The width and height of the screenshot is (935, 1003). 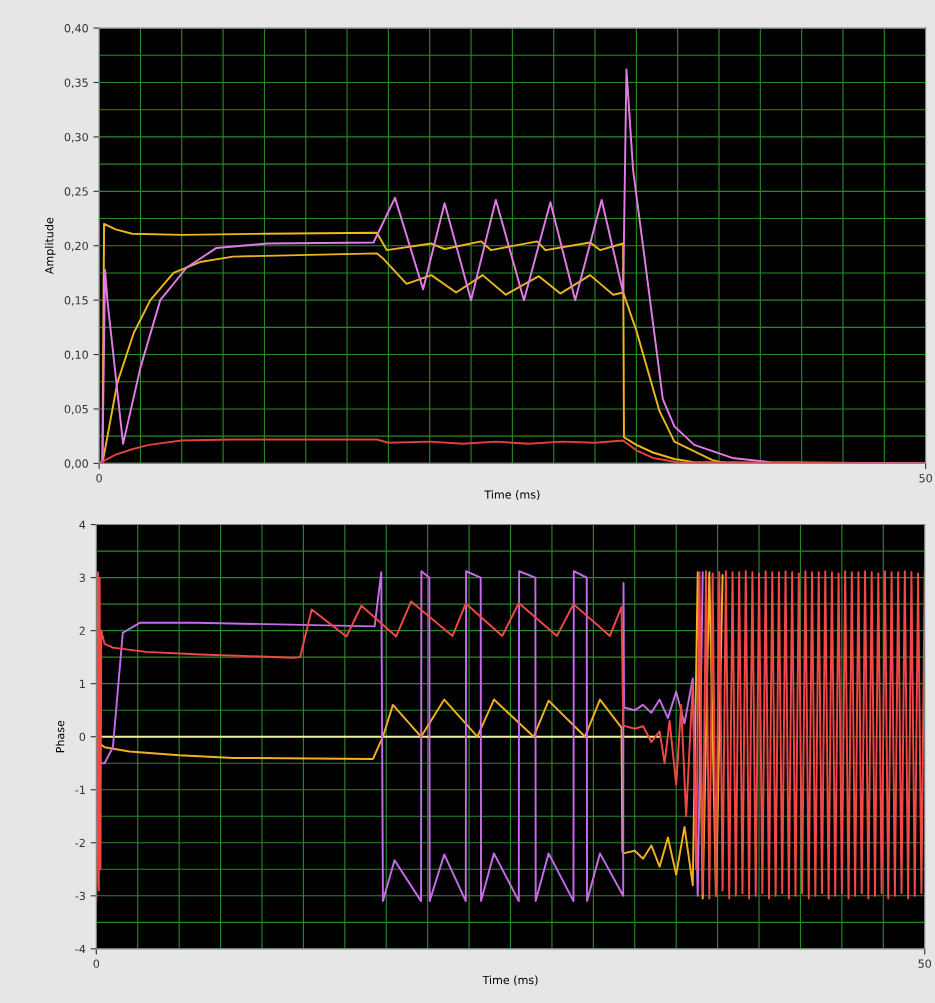 What do you see at coordinates (76, 29) in the screenshot?
I see `y-tick-label: 0,40` at bounding box center [76, 29].